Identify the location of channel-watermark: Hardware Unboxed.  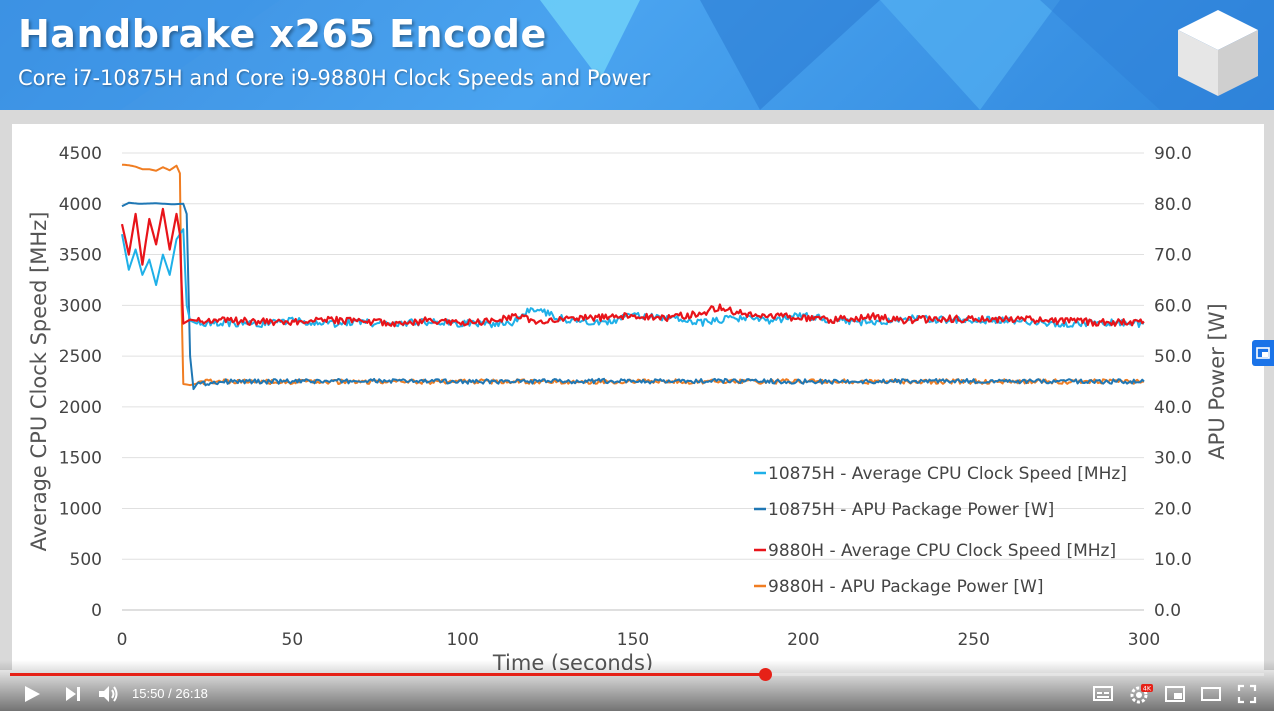
(1242, 653).